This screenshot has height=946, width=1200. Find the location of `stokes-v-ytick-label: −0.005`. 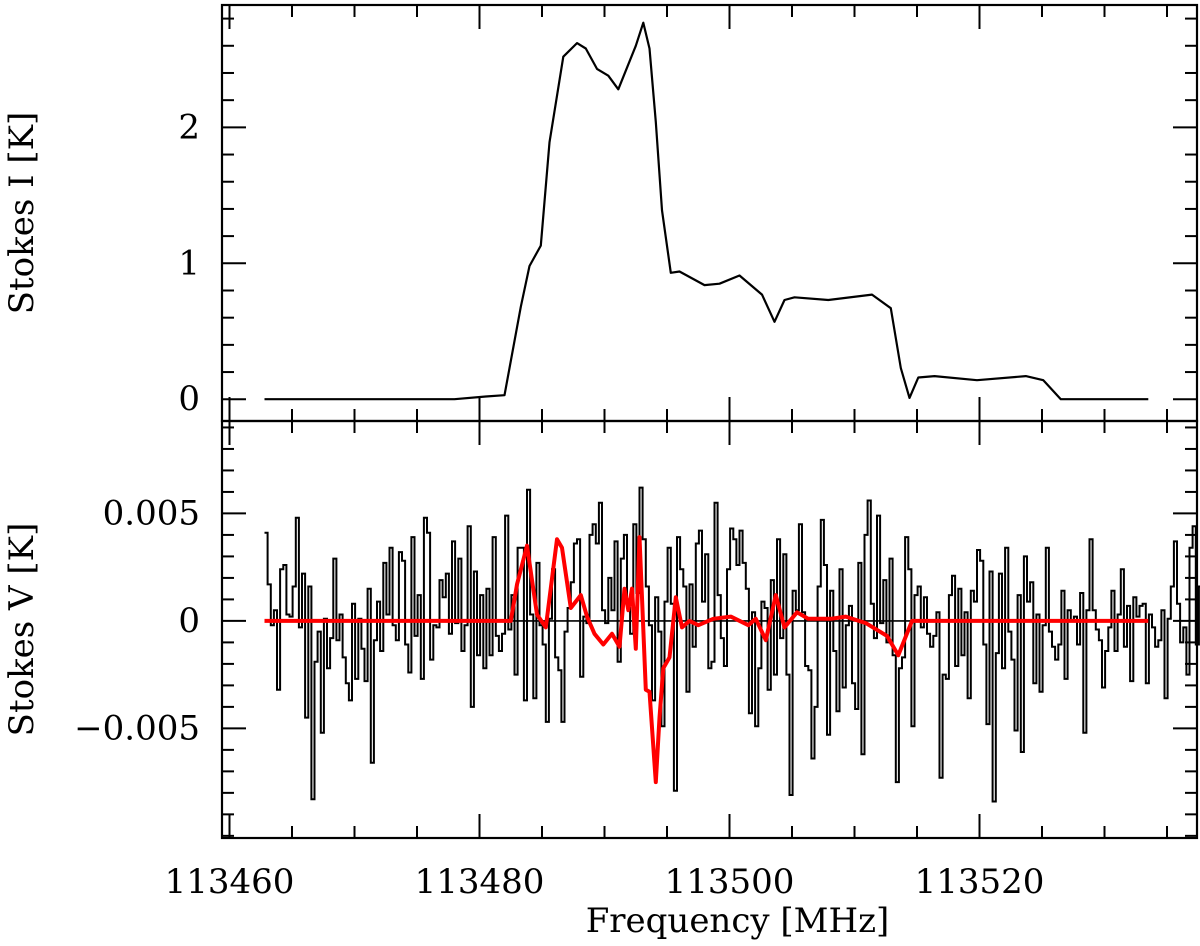

stokes-v-ytick-label: −0.005 is located at coordinates (137, 728).